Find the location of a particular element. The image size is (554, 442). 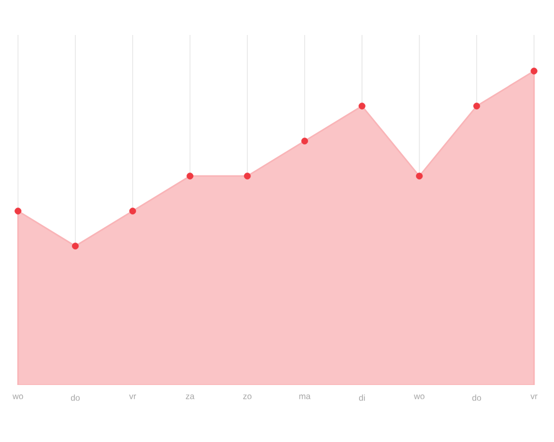

x-tick-label: ma is located at coordinates (305, 397).